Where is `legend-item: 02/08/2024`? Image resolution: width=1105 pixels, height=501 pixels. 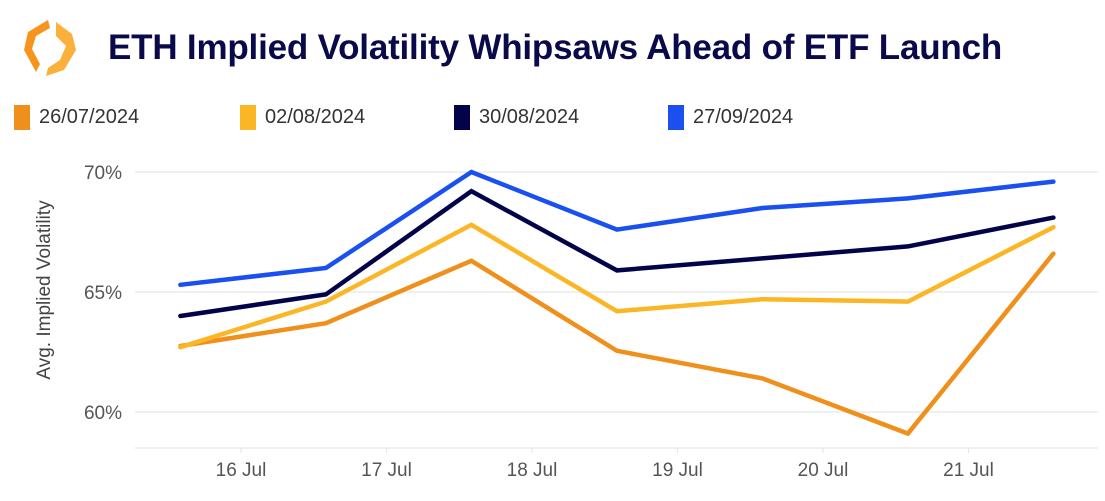 legend-item: 02/08/2024 is located at coordinates (302, 117).